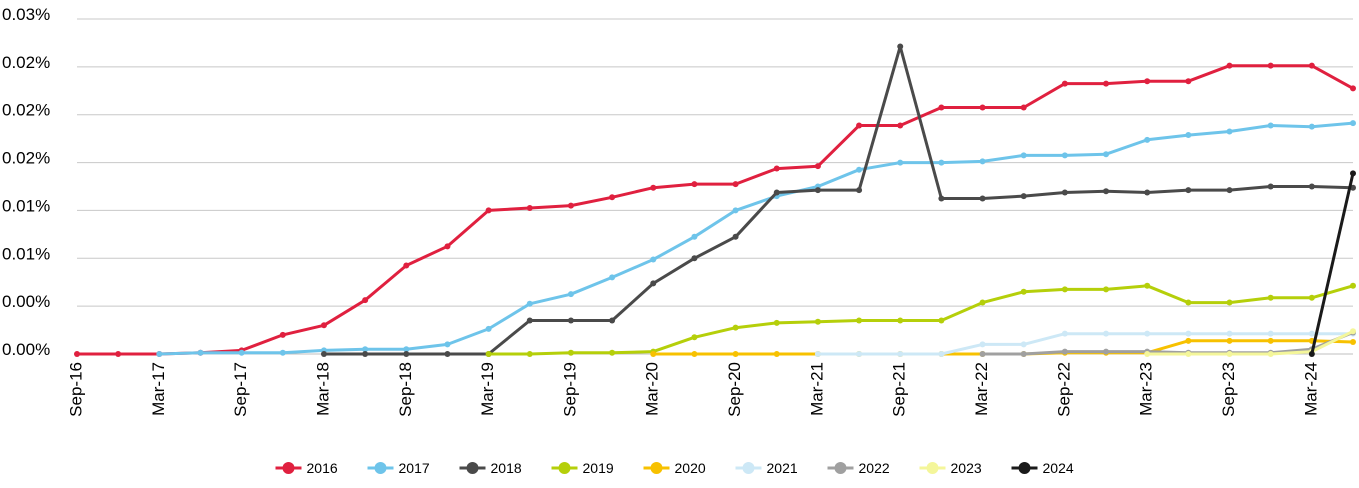 The image size is (1359, 488). Describe the element at coordinates (766, 468) in the screenshot. I see `legend-item: 2021` at that location.